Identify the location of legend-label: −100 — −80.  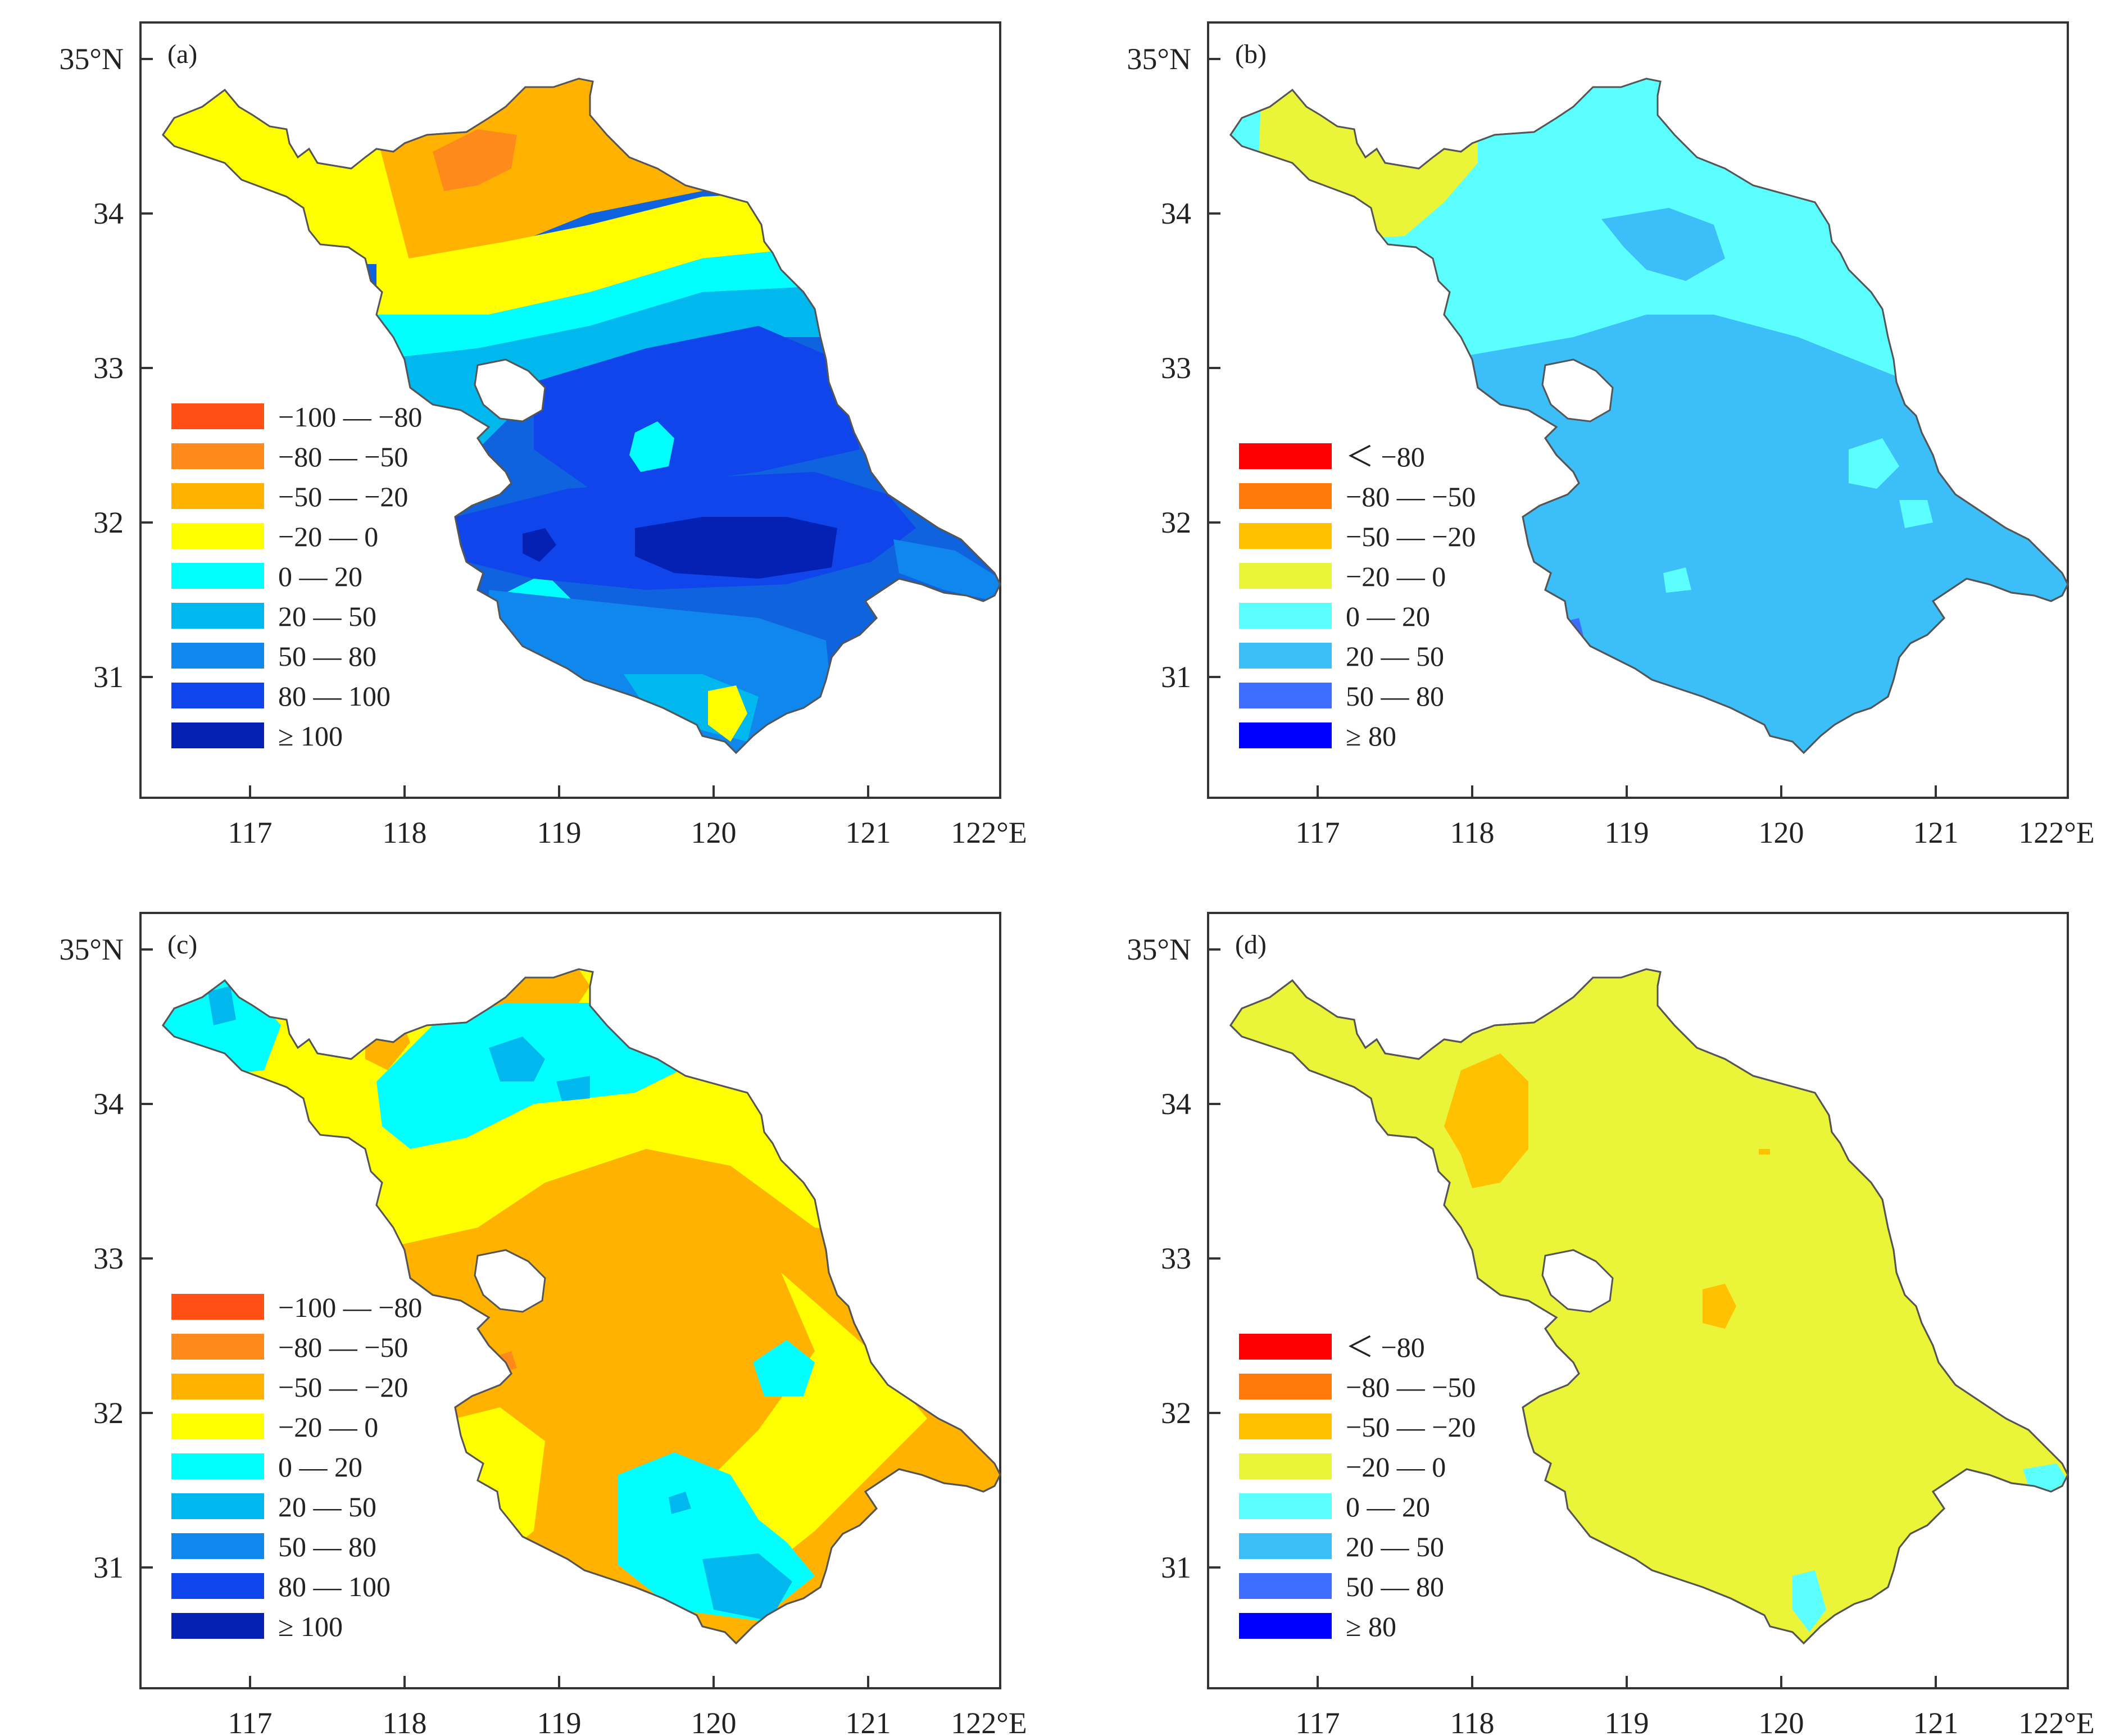
(350, 417).